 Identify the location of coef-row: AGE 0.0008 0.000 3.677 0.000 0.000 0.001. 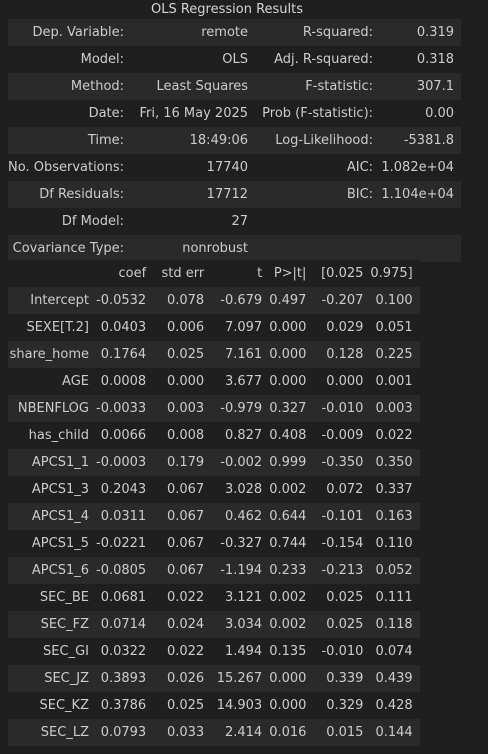
(214, 381).